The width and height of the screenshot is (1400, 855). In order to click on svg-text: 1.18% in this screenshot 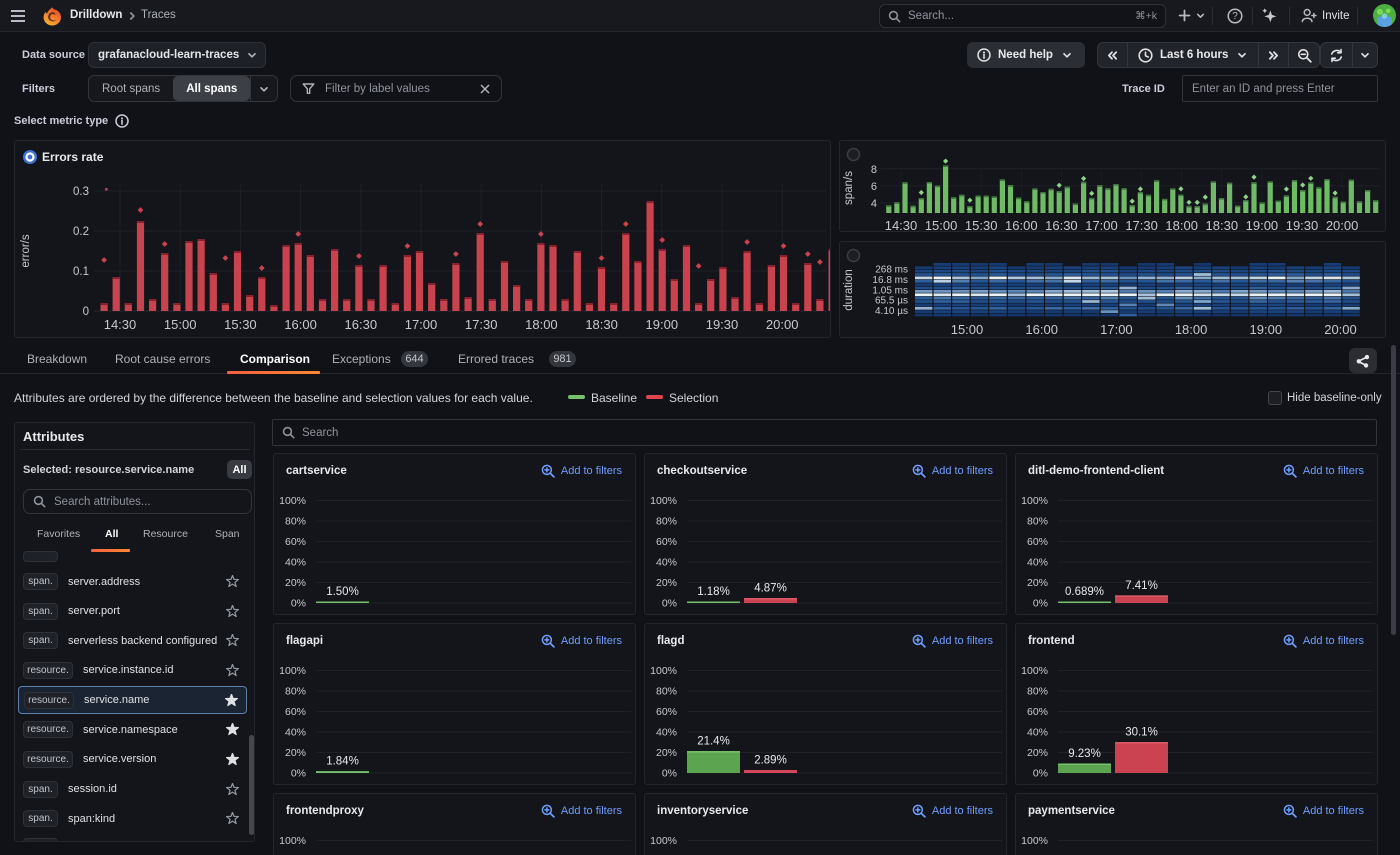, I will do `click(713, 592)`.